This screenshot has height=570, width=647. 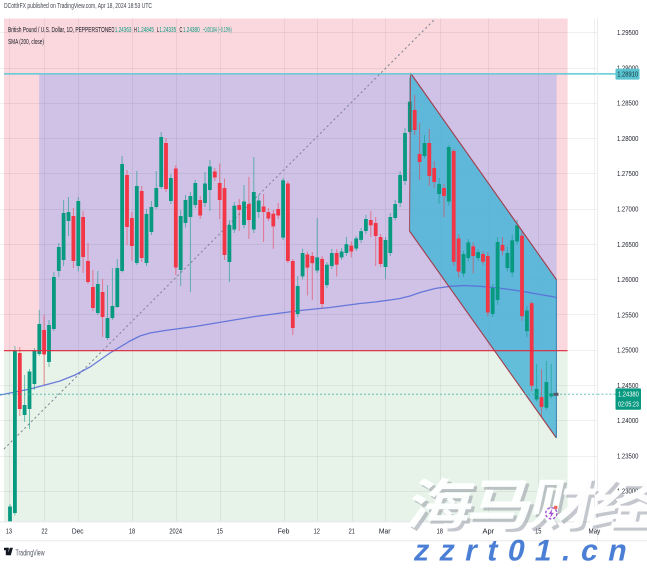 What do you see at coordinates (627, 173) in the screenshot?
I see `svg-text: 1.27500` at bounding box center [627, 173].